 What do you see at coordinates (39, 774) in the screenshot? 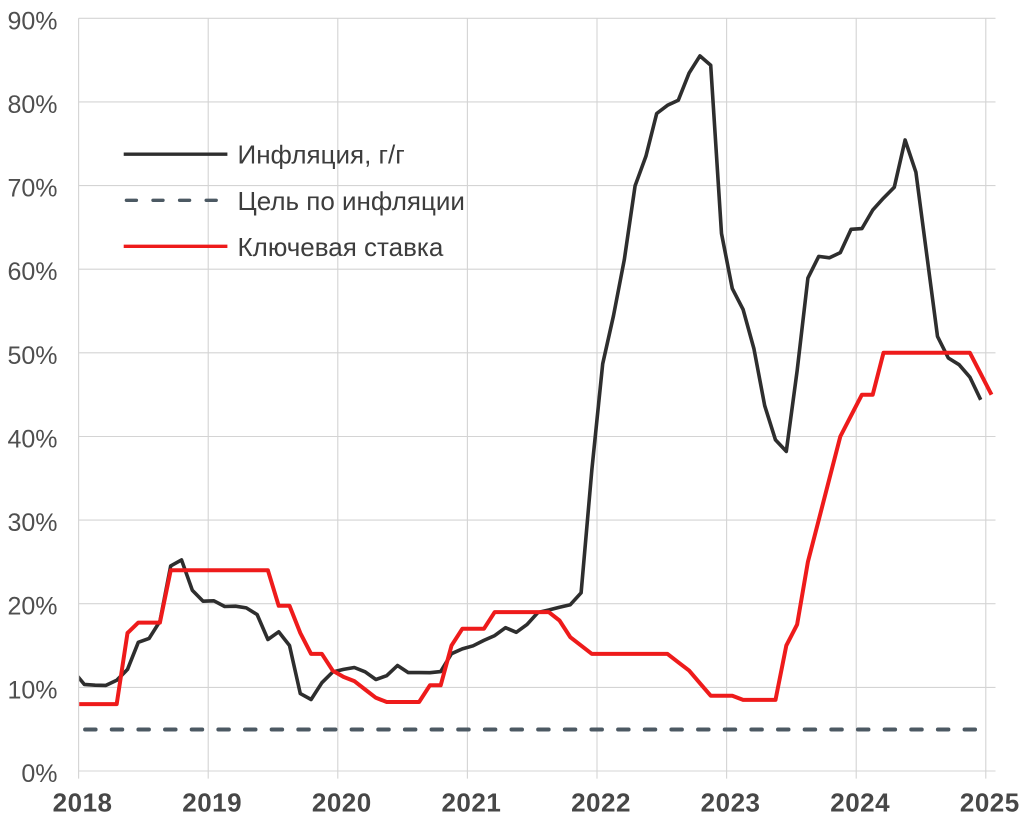
I see `svg-text: 0%` at bounding box center [39, 774].